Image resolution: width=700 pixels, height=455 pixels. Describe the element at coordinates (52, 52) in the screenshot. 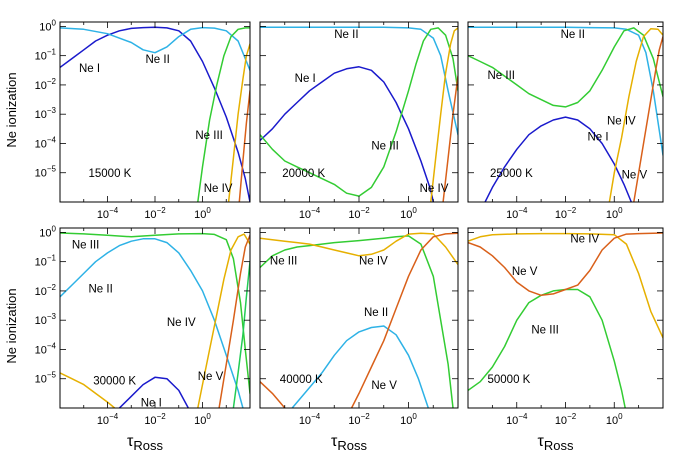

I see `tick-exponent: −1` at that location.